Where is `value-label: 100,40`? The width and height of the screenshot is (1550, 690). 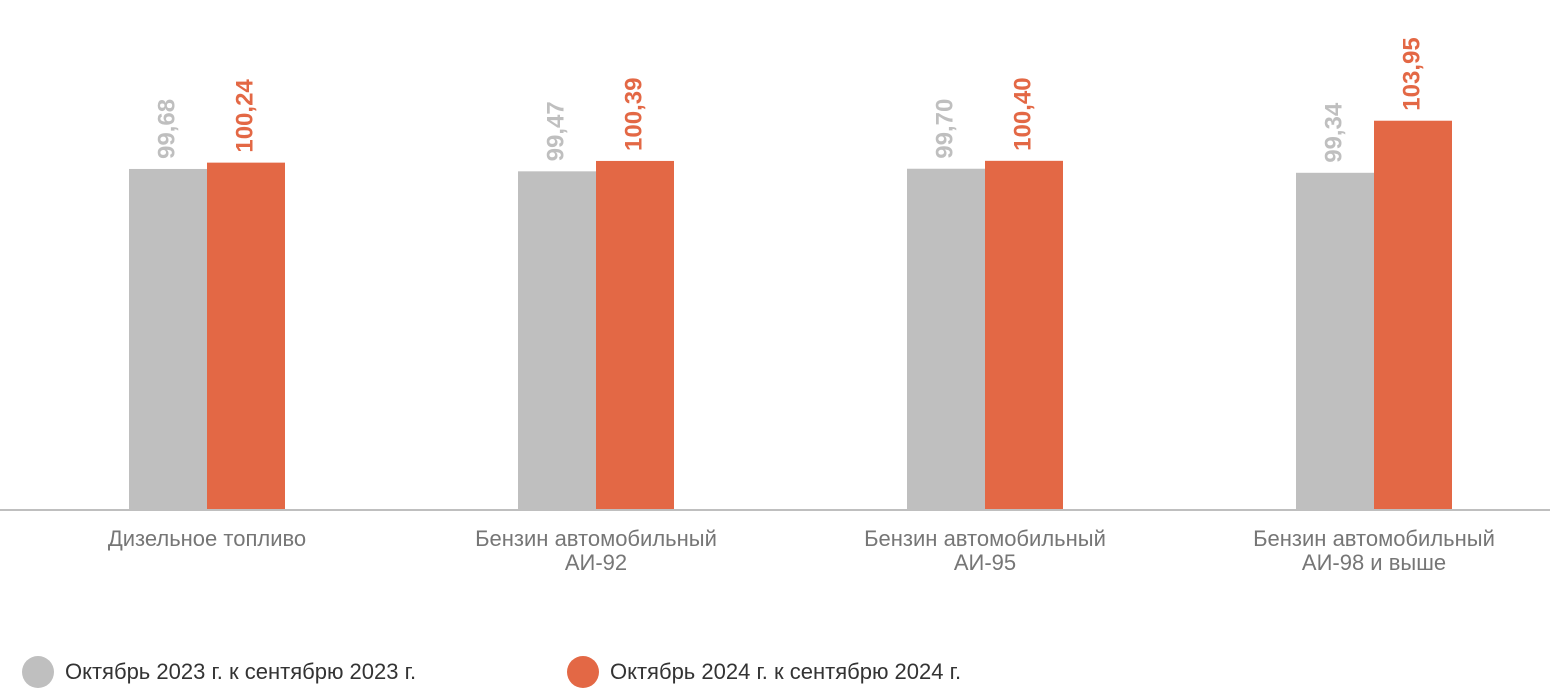
value-label: 100,40 is located at coordinates (1022, 113).